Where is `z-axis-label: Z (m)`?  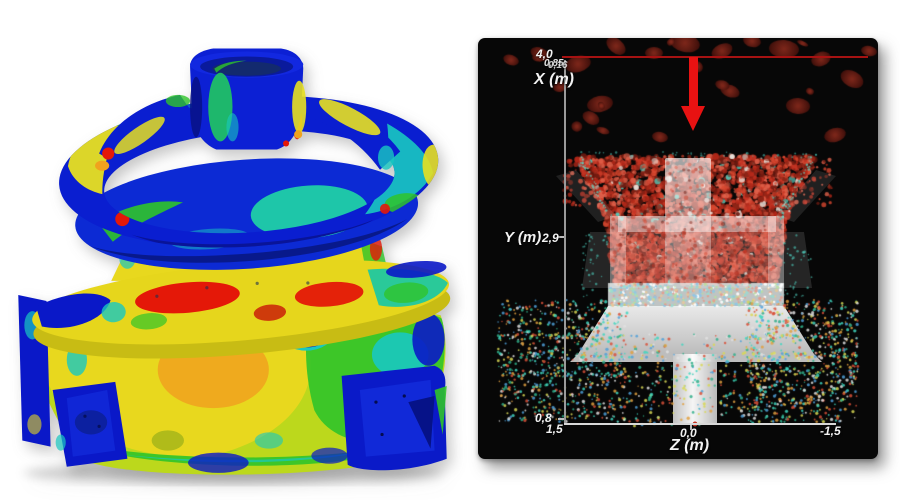
z-axis-label: Z (m) is located at coordinates (690, 445).